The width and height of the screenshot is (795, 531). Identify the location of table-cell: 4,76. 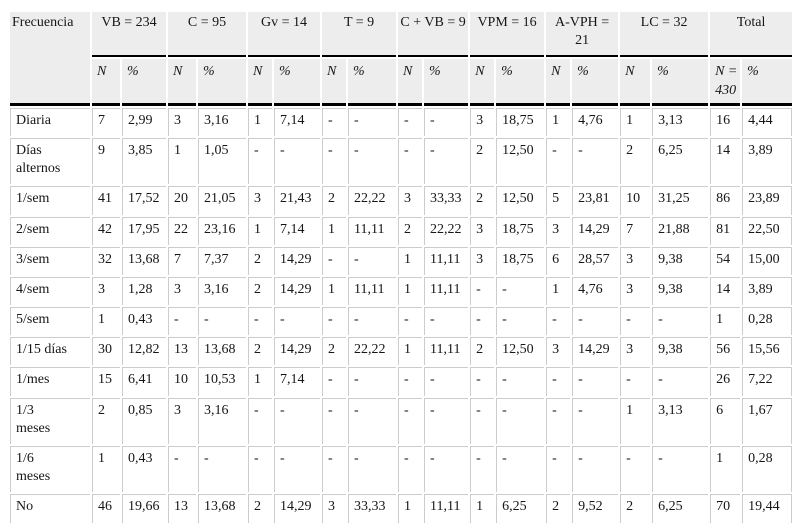
(595, 291).